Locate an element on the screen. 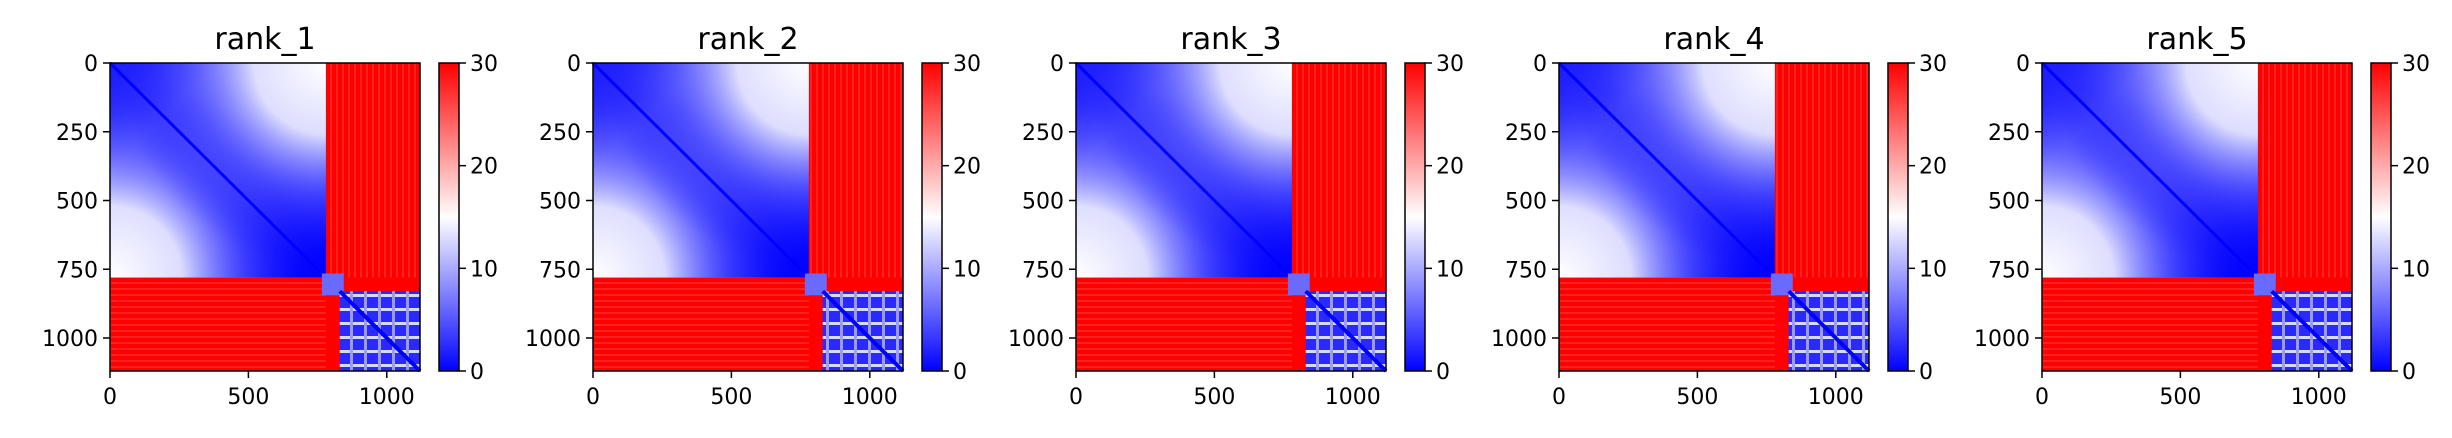 The width and height of the screenshot is (2452, 438). panel-title: rank_1 is located at coordinates (264, 39).